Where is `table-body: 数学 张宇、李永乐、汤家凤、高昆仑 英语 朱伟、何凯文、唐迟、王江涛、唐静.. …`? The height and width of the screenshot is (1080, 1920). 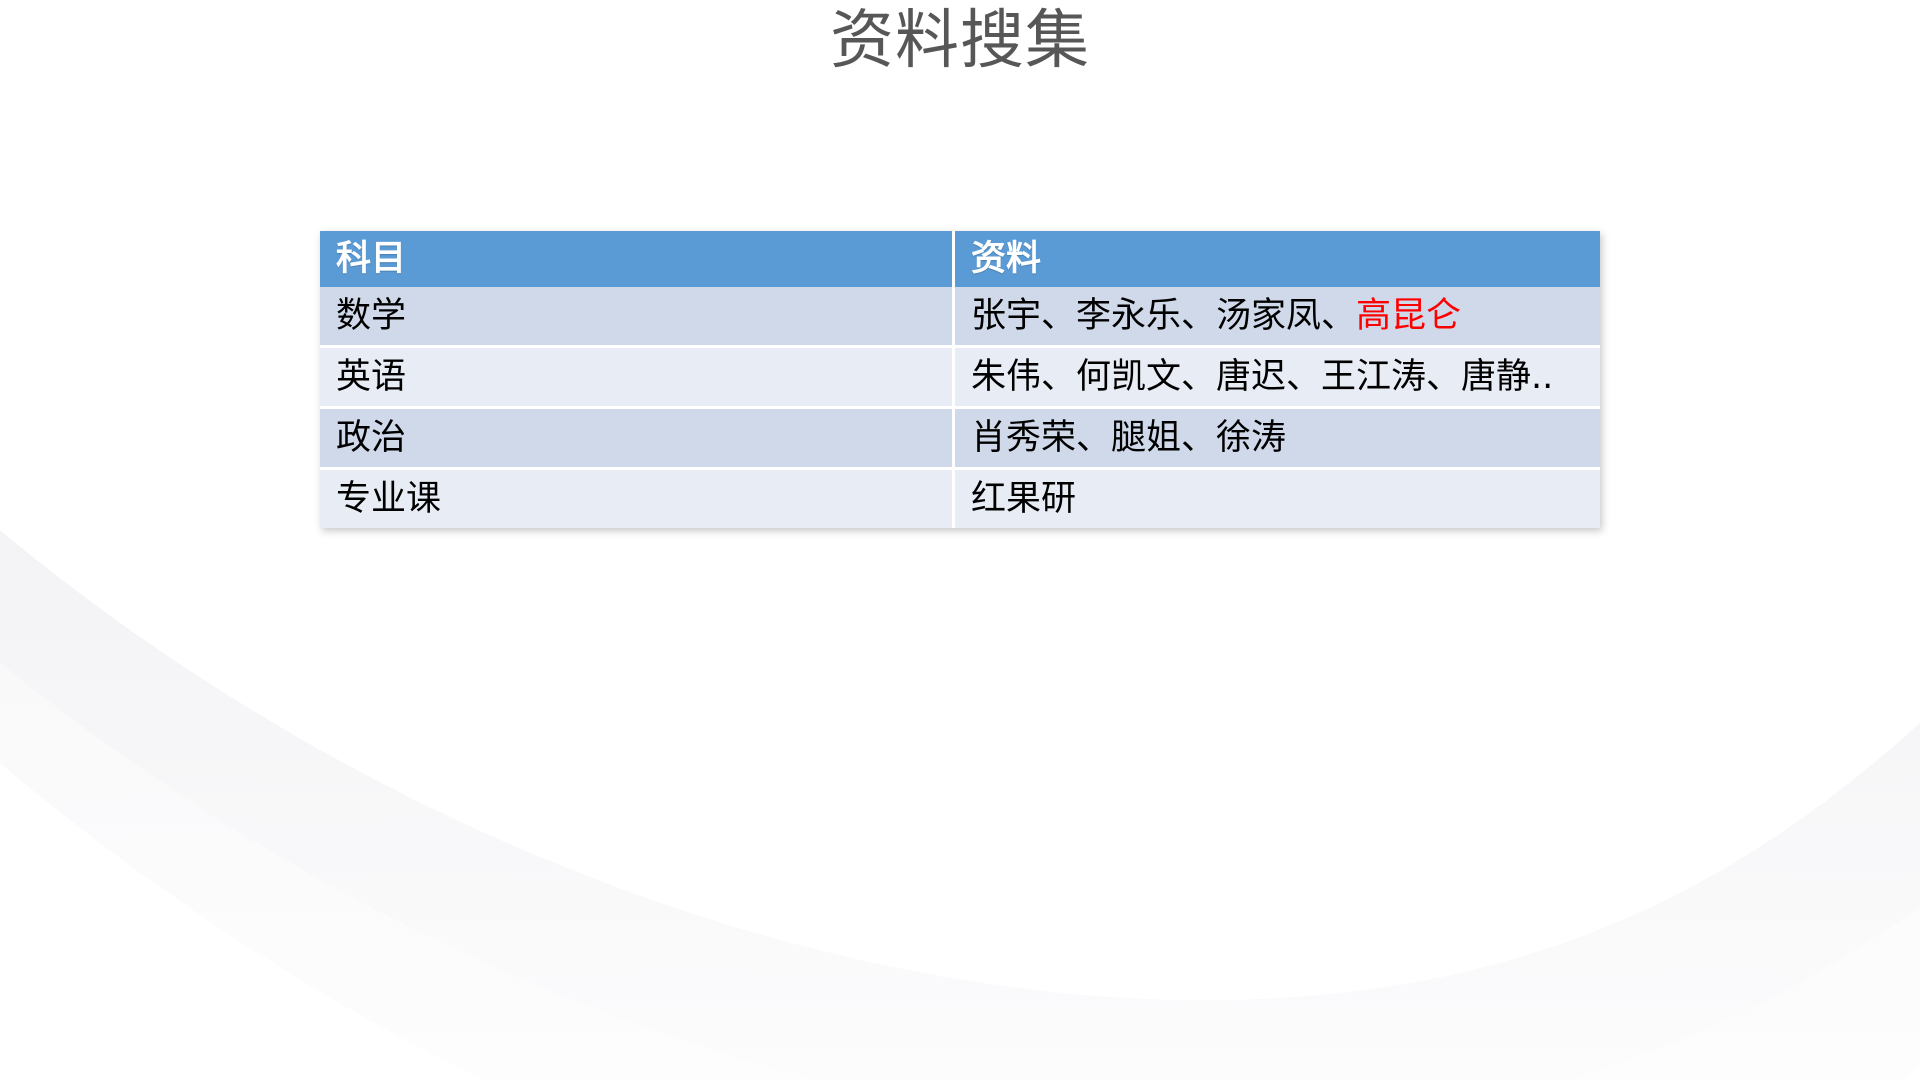
table-body: 数学 张宇、李永乐、汤家凤、高昆仑 英语 朱伟、何凯文、唐迟、王江涛、唐静.. … is located at coordinates (960, 407).